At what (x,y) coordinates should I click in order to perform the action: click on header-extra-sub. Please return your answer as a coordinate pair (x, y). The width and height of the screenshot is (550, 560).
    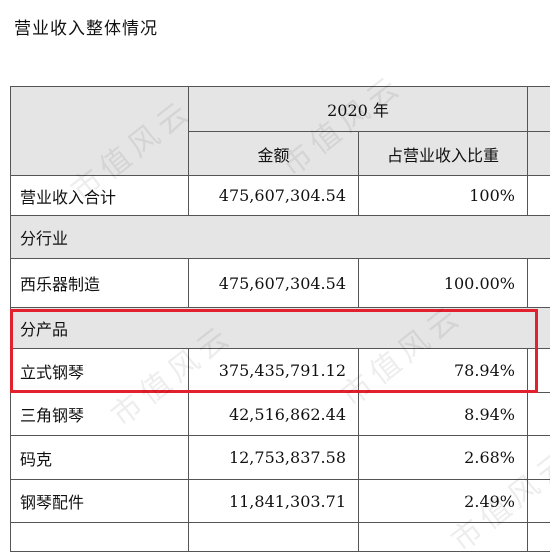
    Looking at the image, I should click on (538, 153).